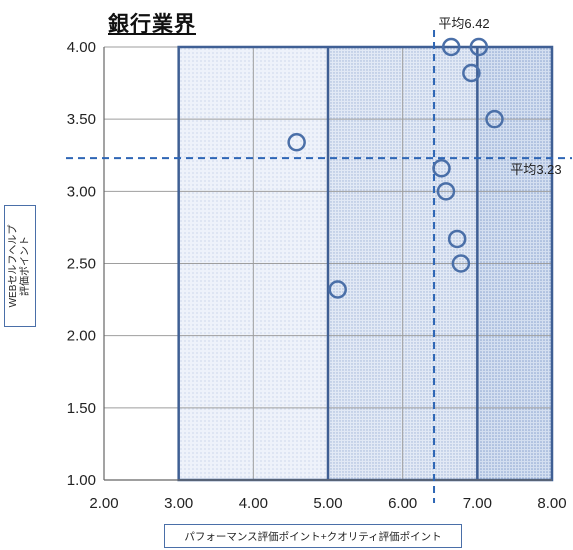  Describe the element at coordinates (25, 266) in the screenshot. I see `y-axis-label-line-2: 評価ポイント` at that location.